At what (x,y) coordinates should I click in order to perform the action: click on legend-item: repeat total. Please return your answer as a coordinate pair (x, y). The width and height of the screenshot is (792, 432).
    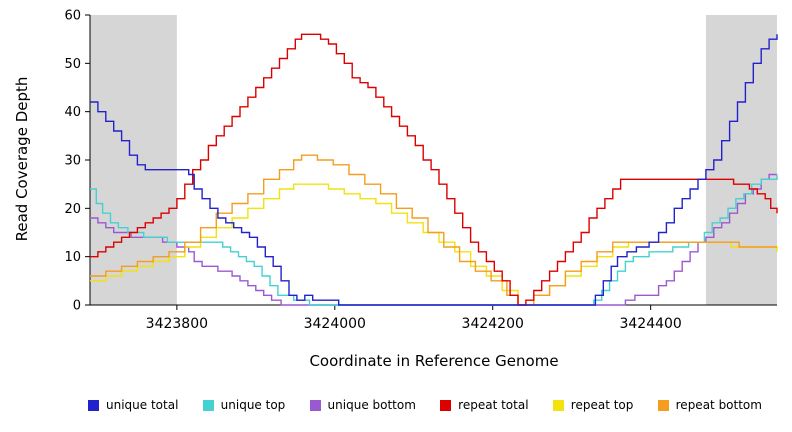
    Looking at the image, I should click on (484, 405).